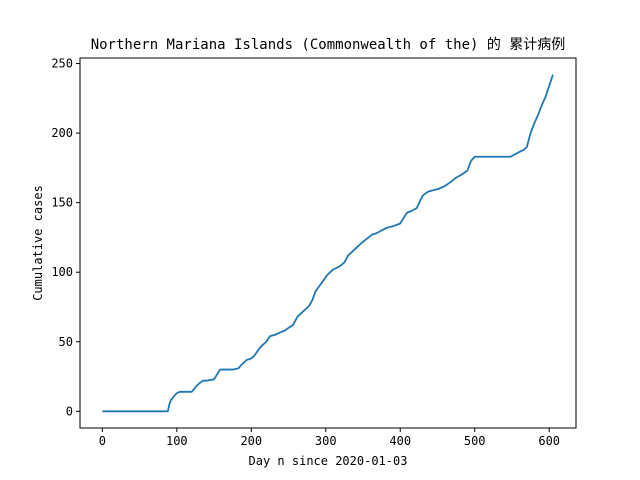 The width and height of the screenshot is (640, 480). I want to click on x-tick-label: 300, so click(326, 441).